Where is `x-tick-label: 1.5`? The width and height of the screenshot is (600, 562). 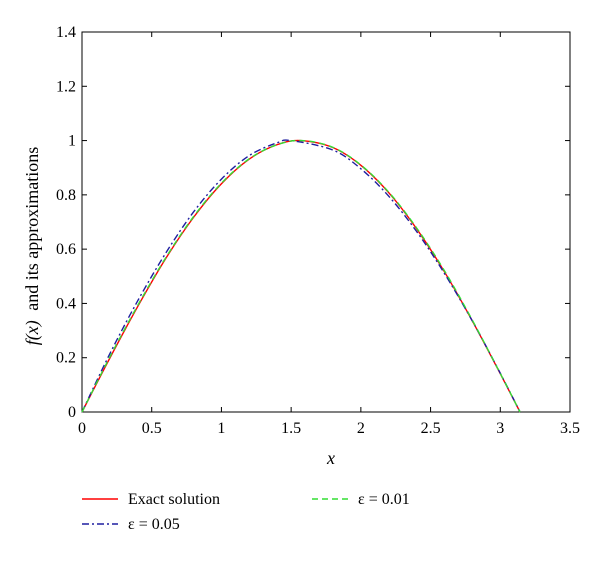 x-tick-label: 1.5 is located at coordinates (291, 428).